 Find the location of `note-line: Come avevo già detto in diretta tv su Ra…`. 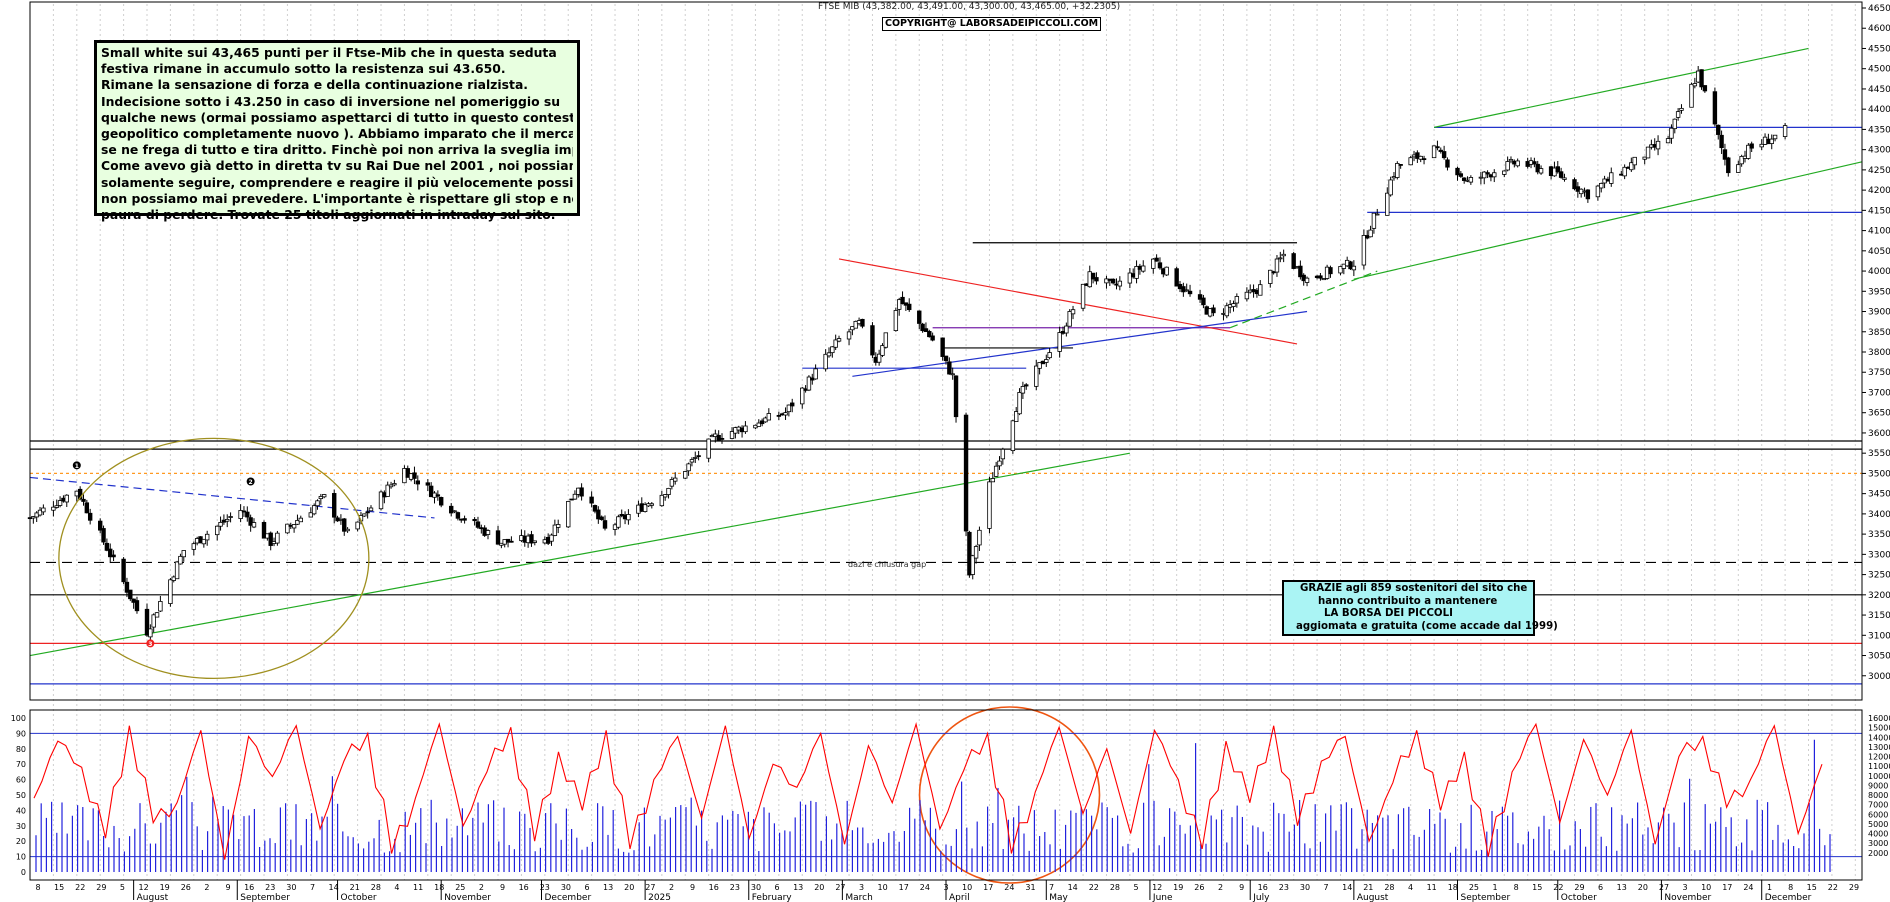

note-line: Come avevo già detto in diretta tv su Ra… is located at coordinates (337, 166).